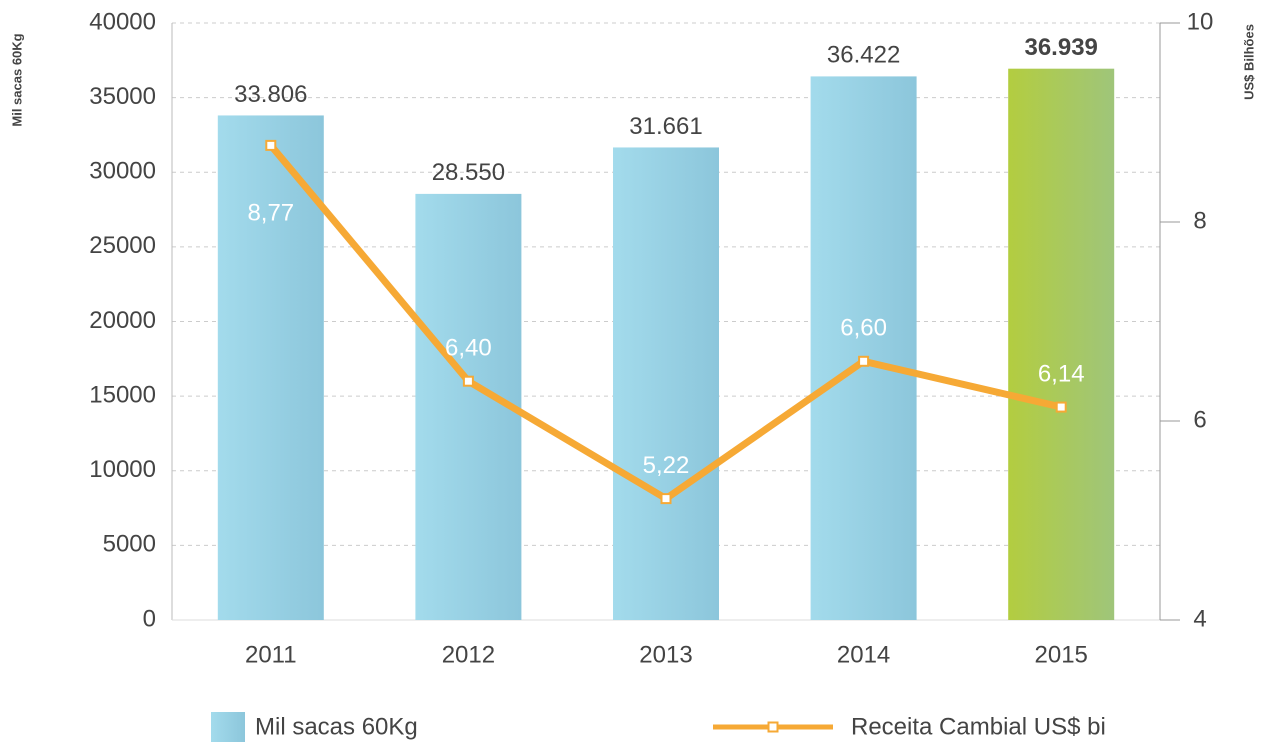  What do you see at coordinates (122, 394) in the screenshot?
I see `y-tick-label: 15000` at bounding box center [122, 394].